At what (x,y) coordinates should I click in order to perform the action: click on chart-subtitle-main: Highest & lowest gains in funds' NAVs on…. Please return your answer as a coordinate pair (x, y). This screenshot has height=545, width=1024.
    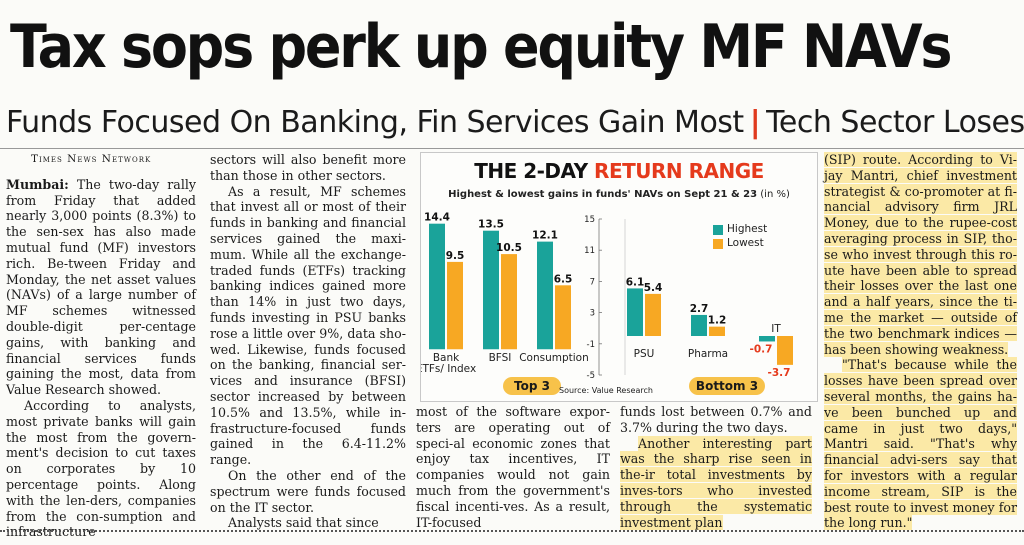
    Looking at the image, I should click on (603, 194).